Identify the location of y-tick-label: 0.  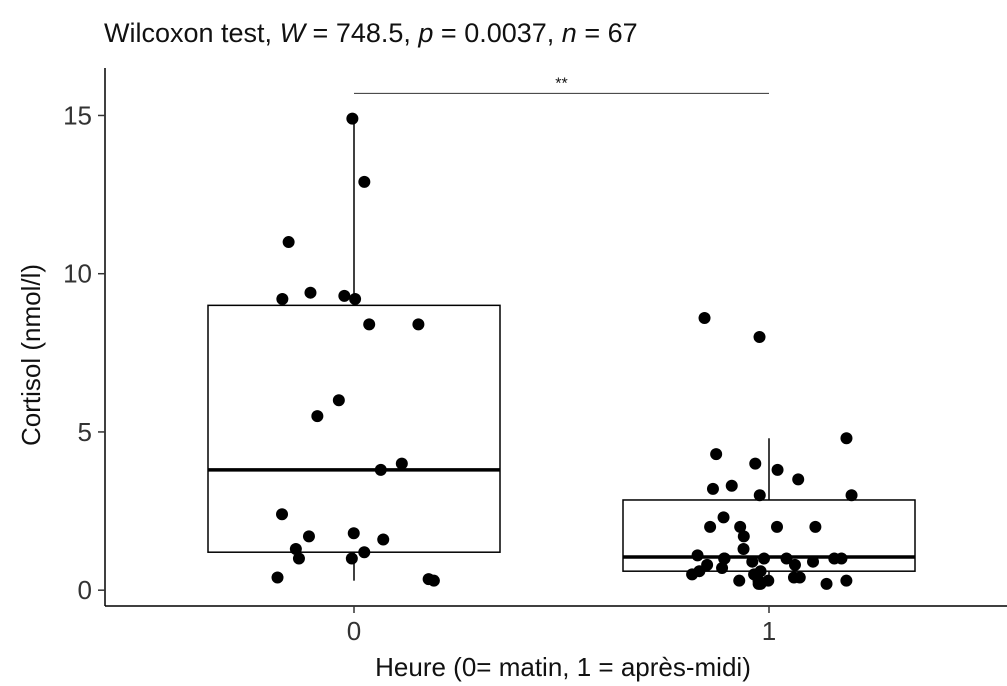
(85, 590).